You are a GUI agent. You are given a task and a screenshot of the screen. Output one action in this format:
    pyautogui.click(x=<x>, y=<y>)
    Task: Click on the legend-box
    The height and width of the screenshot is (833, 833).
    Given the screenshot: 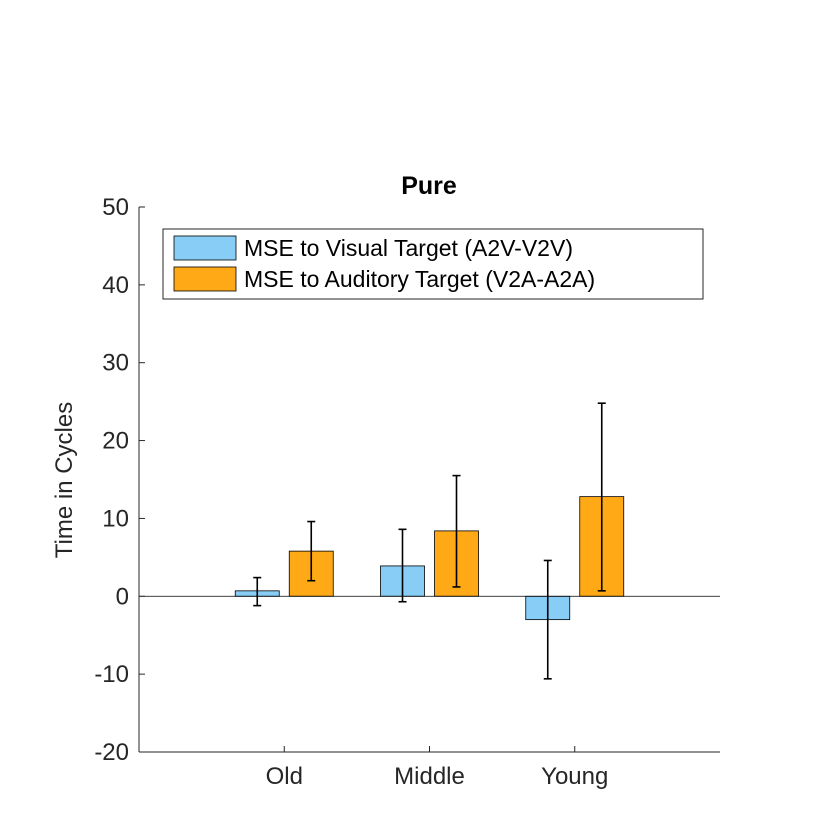 What is the action you would take?
    pyautogui.click(x=433, y=264)
    